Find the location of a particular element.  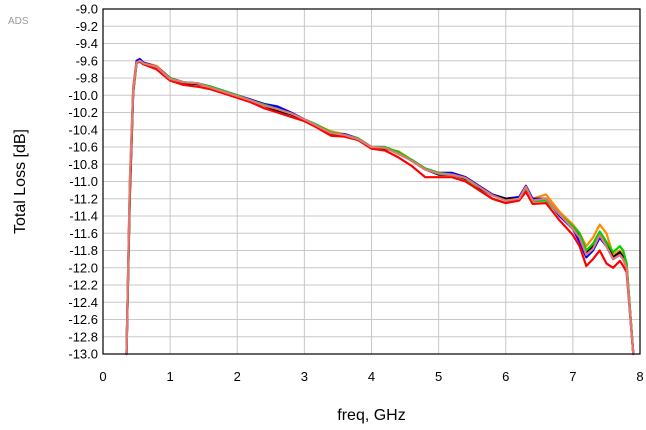

y-tick-label: -12.8 is located at coordinates (83, 336).